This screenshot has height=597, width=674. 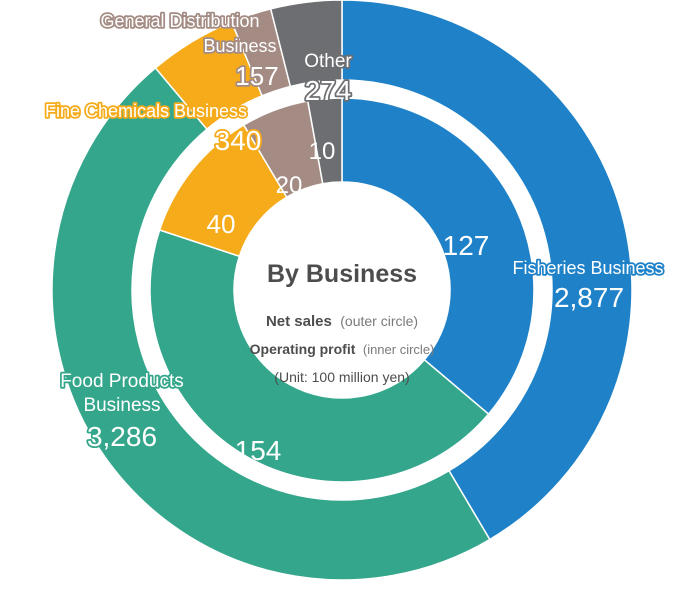 What do you see at coordinates (328, 61) in the screenshot?
I see `category-label-other-line1: Other` at bounding box center [328, 61].